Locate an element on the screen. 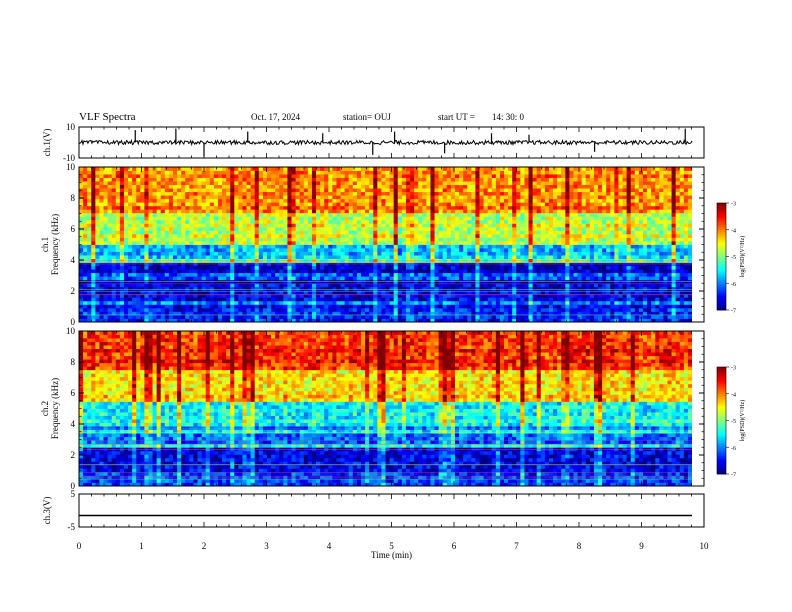 Image resolution: width=792 pixels, height=612 pixels. ch1w-ytick-label: 10 is located at coordinates (71, 127).